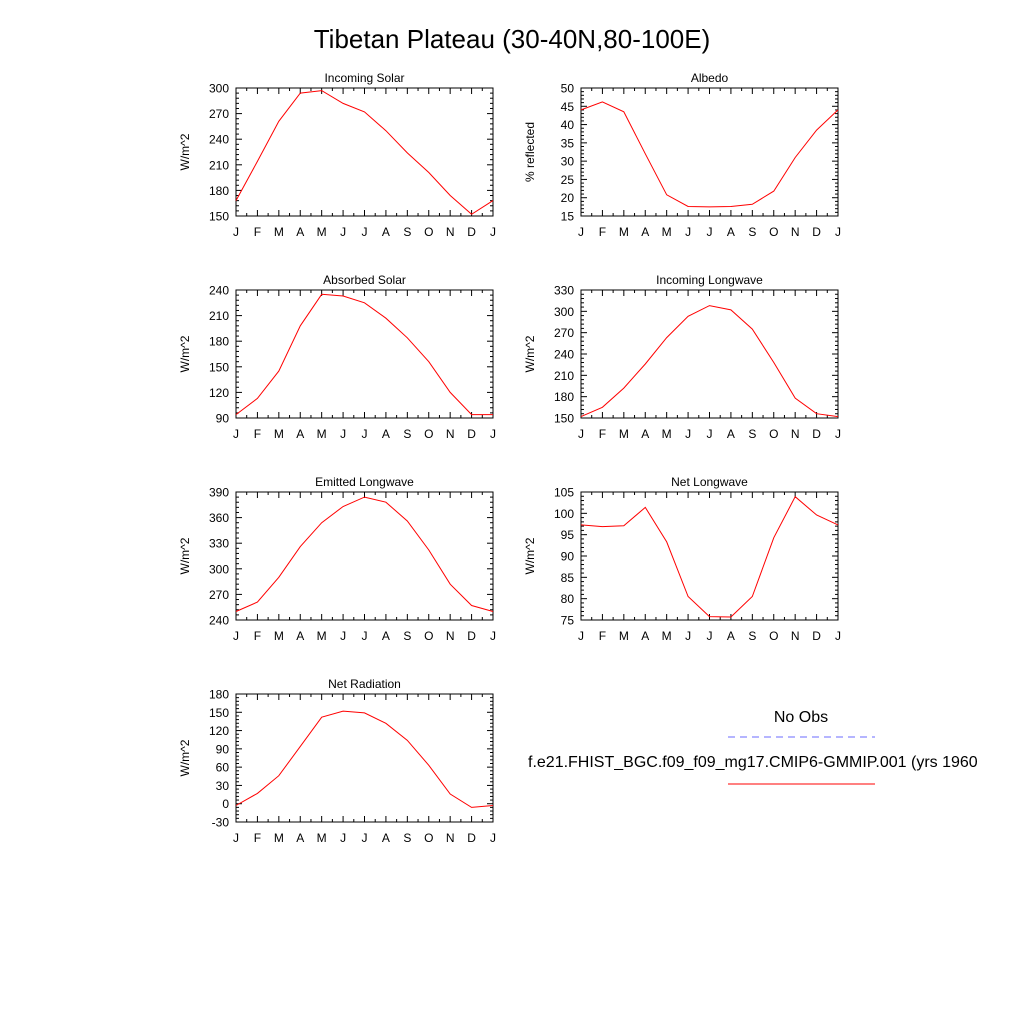  What do you see at coordinates (364, 280) in the screenshot?
I see `chart-title: Absorbed Solar` at bounding box center [364, 280].